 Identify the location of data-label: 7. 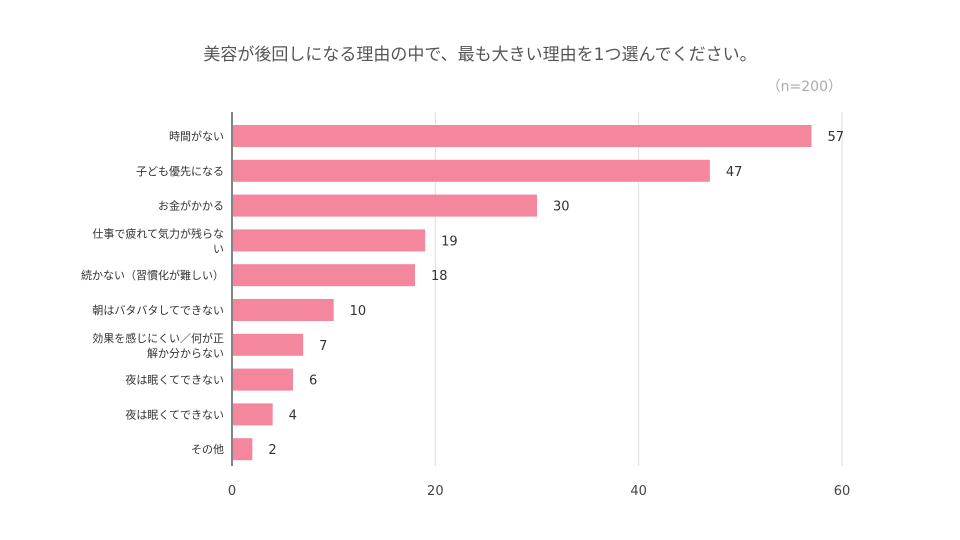
(323, 346).